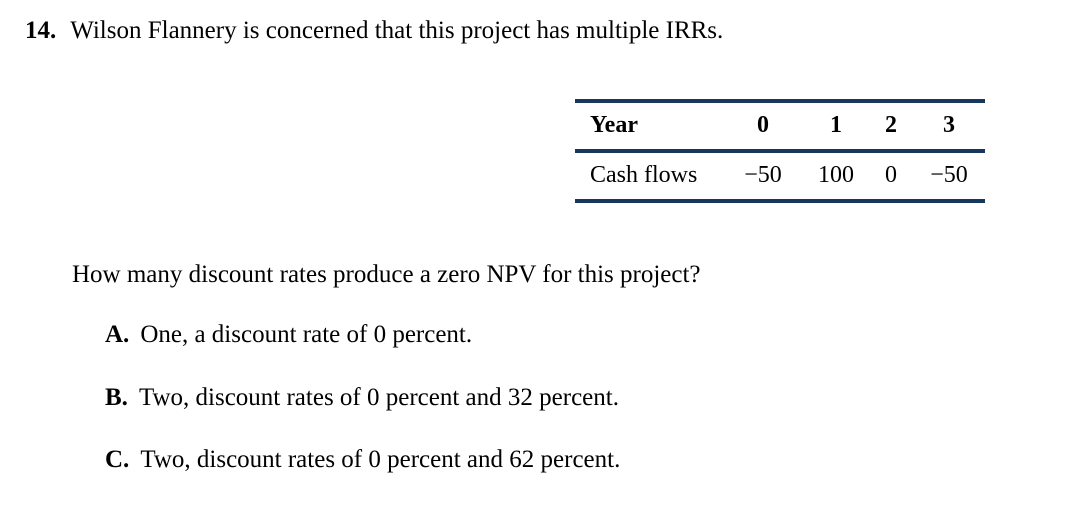 The width and height of the screenshot is (1075, 526). What do you see at coordinates (644, 175) in the screenshot?
I see `cash-flows-row-label: Cash flows` at bounding box center [644, 175].